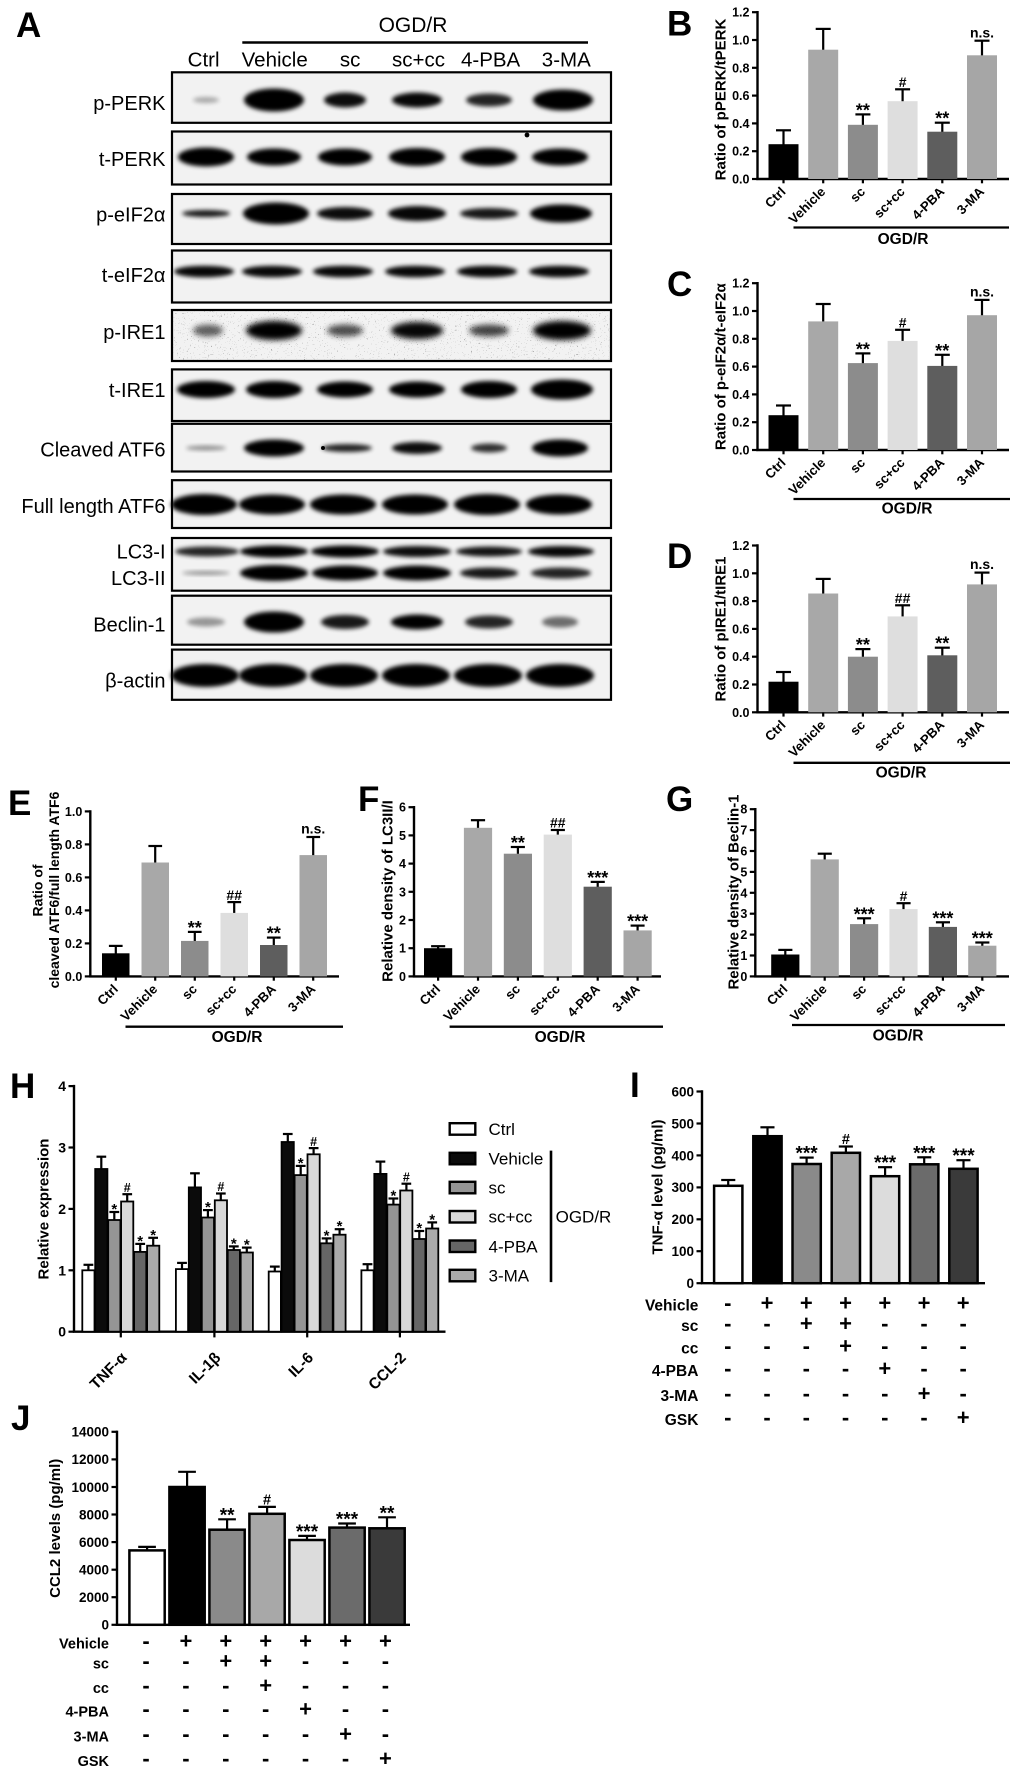  I want to click on svg-text: 2, so click(402, 921).